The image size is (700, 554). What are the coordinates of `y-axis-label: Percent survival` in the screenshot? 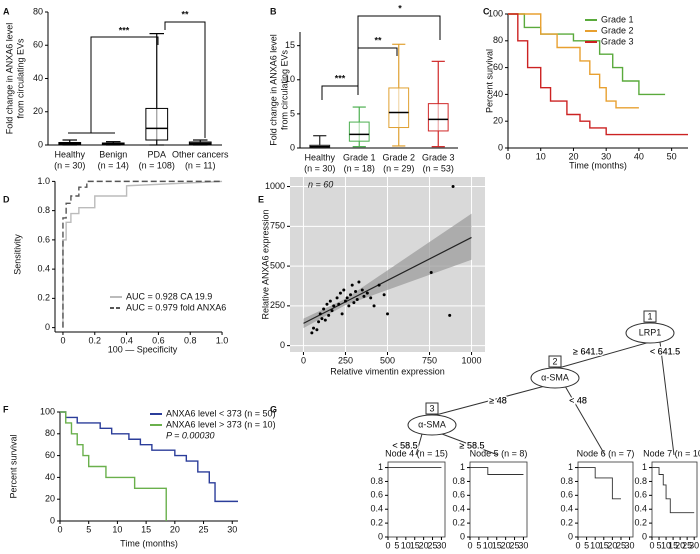 It's located at (489, 81).